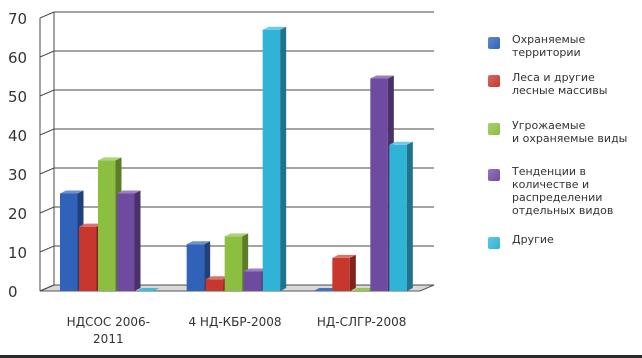 The height and width of the screenshot is (358, 642). Describe the element at coordinates (17, 175) in the screenshot. I see `y-tick-label: 30` at that location.